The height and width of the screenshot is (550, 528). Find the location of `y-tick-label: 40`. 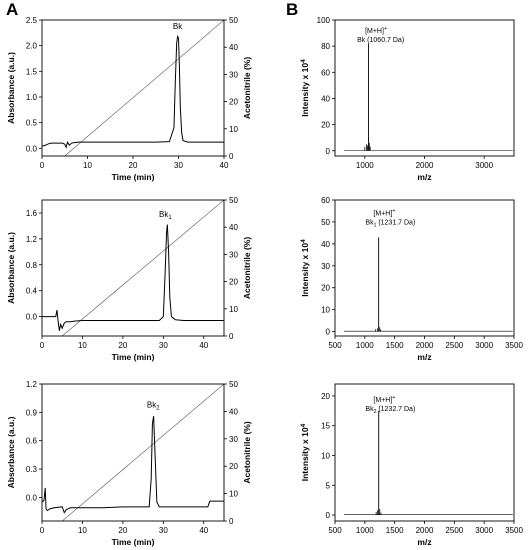

y-tick-label: 40 is located at coordinates (325, 98).